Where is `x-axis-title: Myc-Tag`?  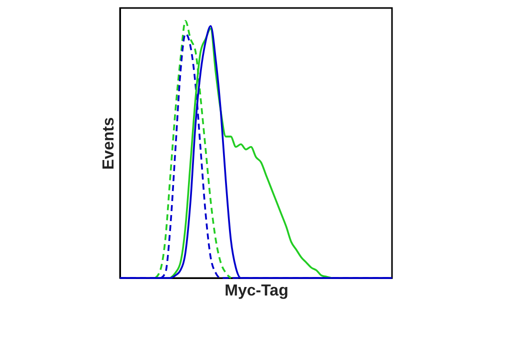
x-axis-title: Myc-Tag is located at coordinates (256, 291).